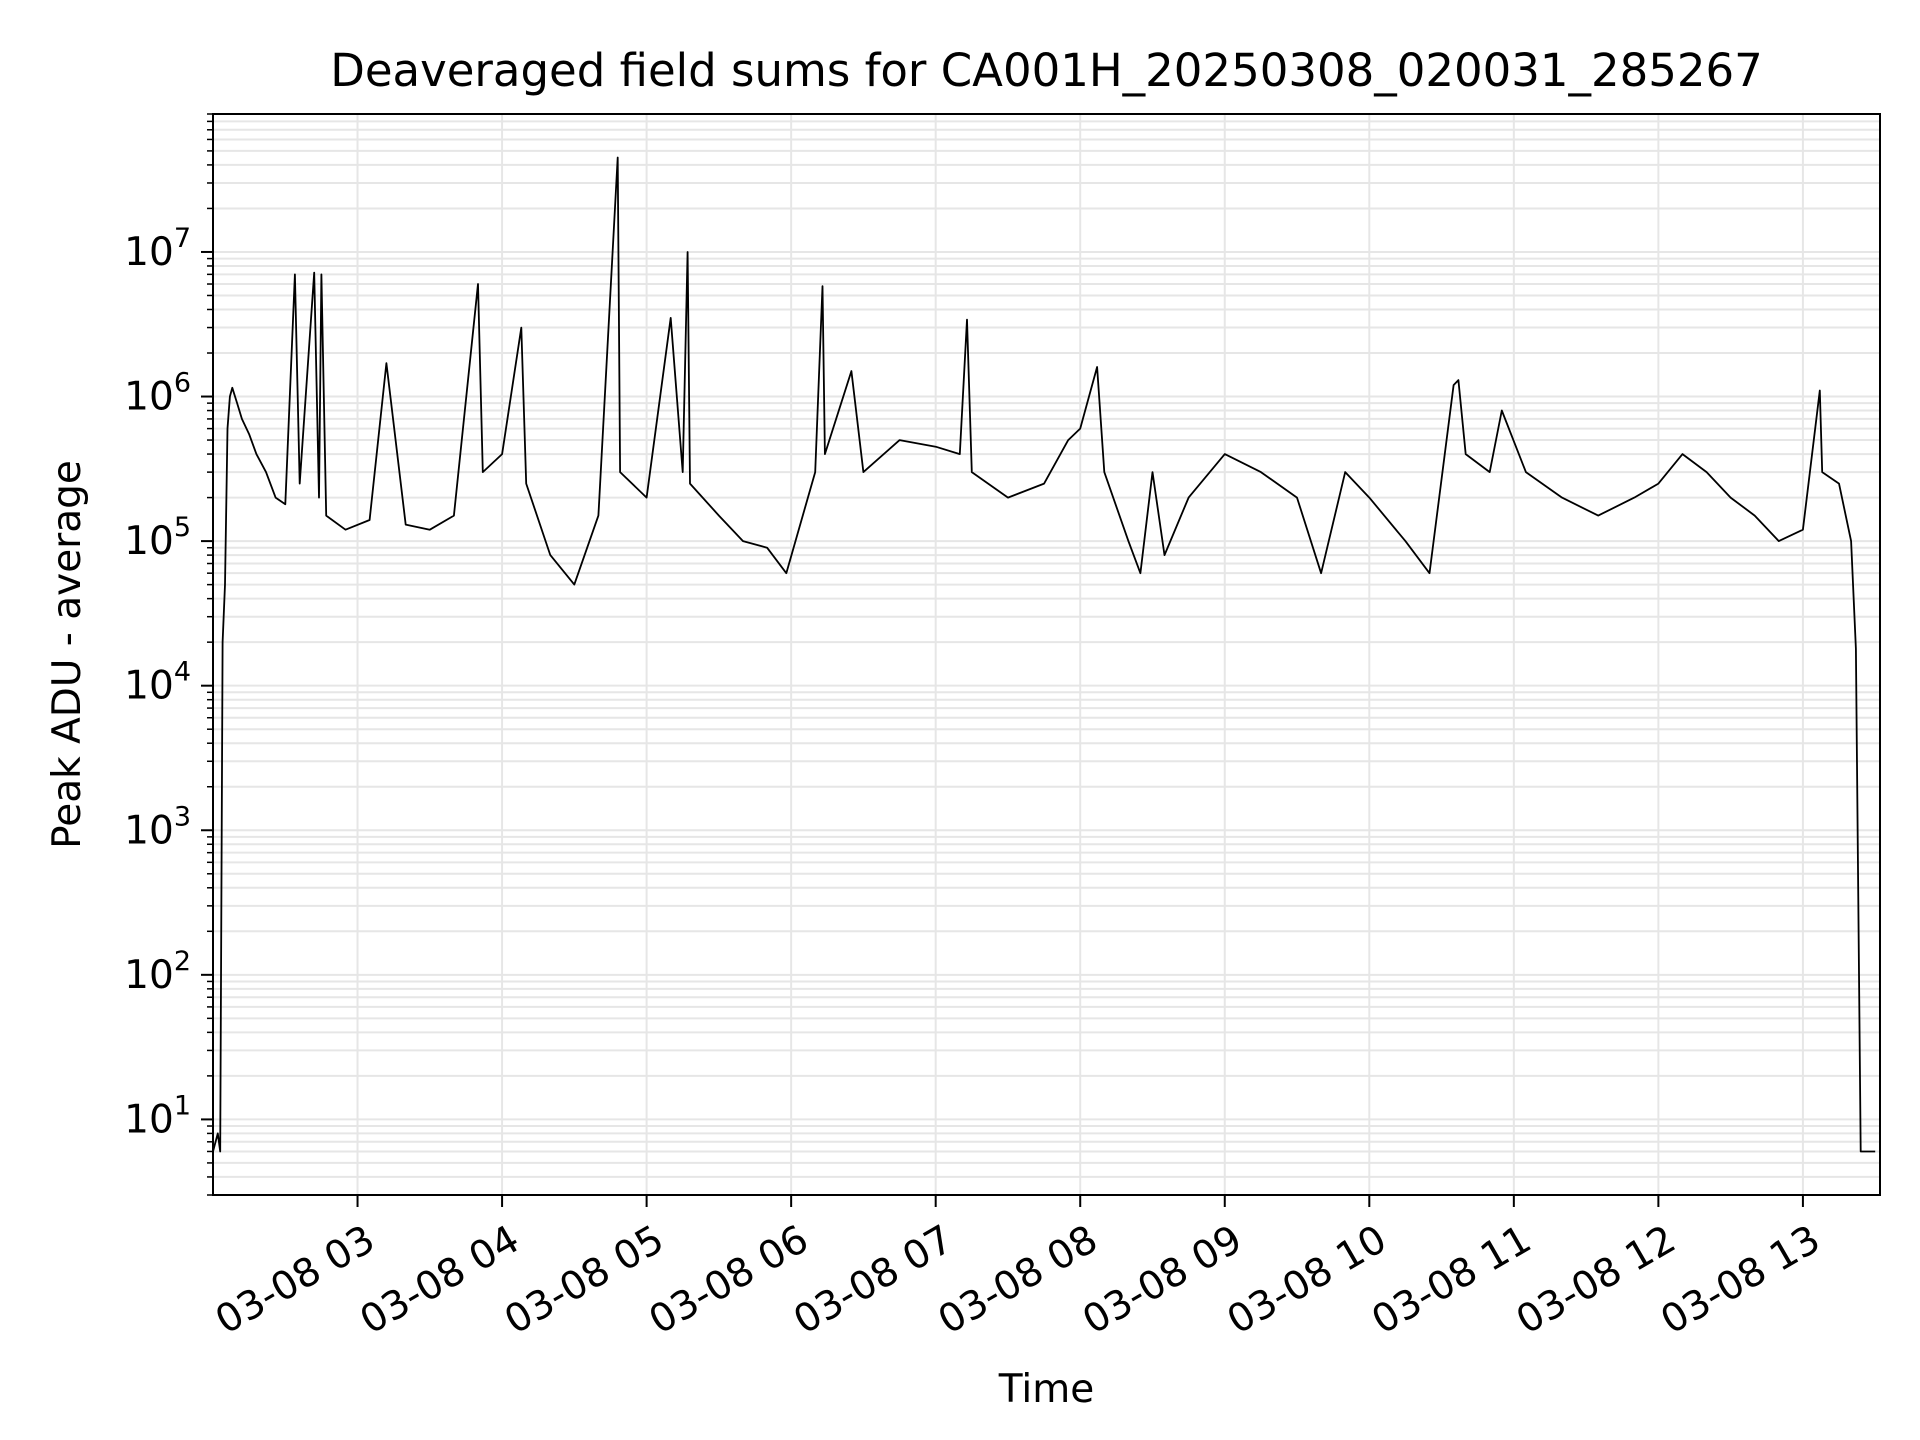 The height and width of the screenshot is (1440, 1920). Describe the element at coordinates (1046, 1389) in the screenshot. I see `x-axis-label: Time` at that location.